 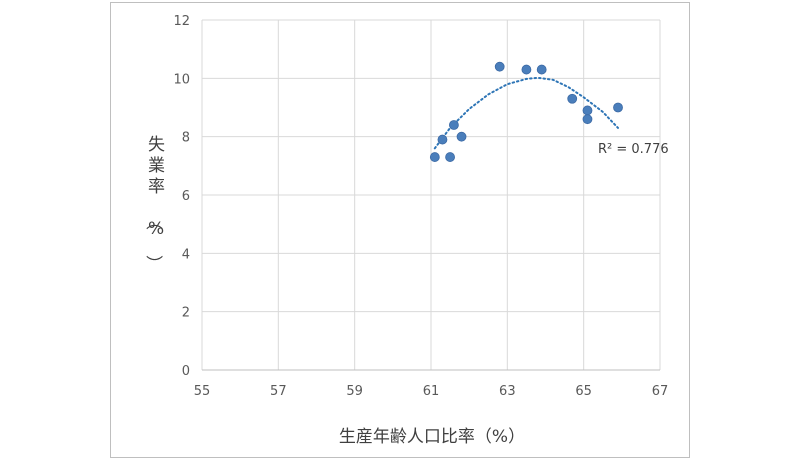 I want to click on polynomial-trendline, so click(x=526, y=113).